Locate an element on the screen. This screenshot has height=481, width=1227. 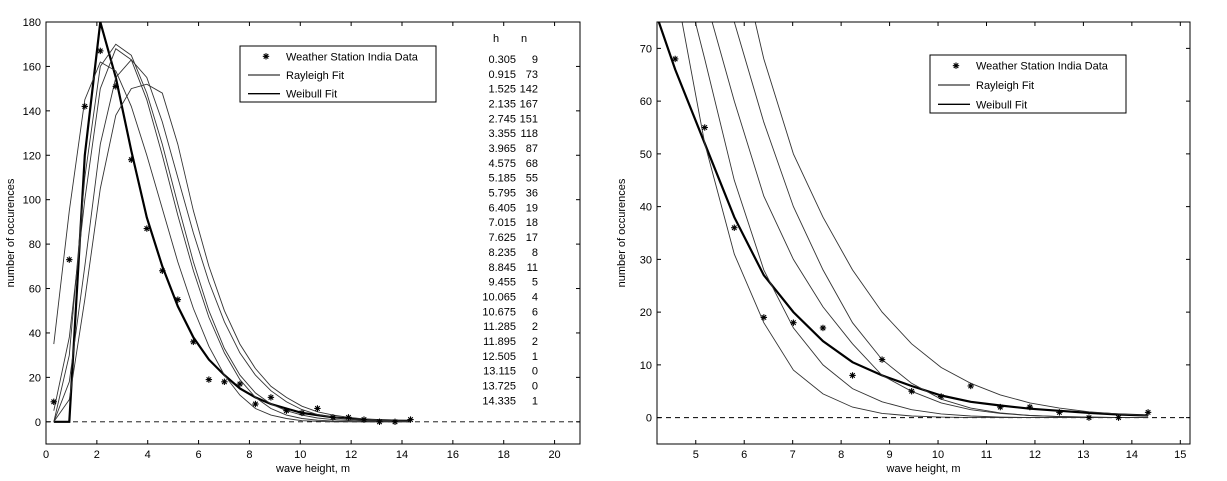
table-cell-h: 8.845 is located at coordinates (502, 268).